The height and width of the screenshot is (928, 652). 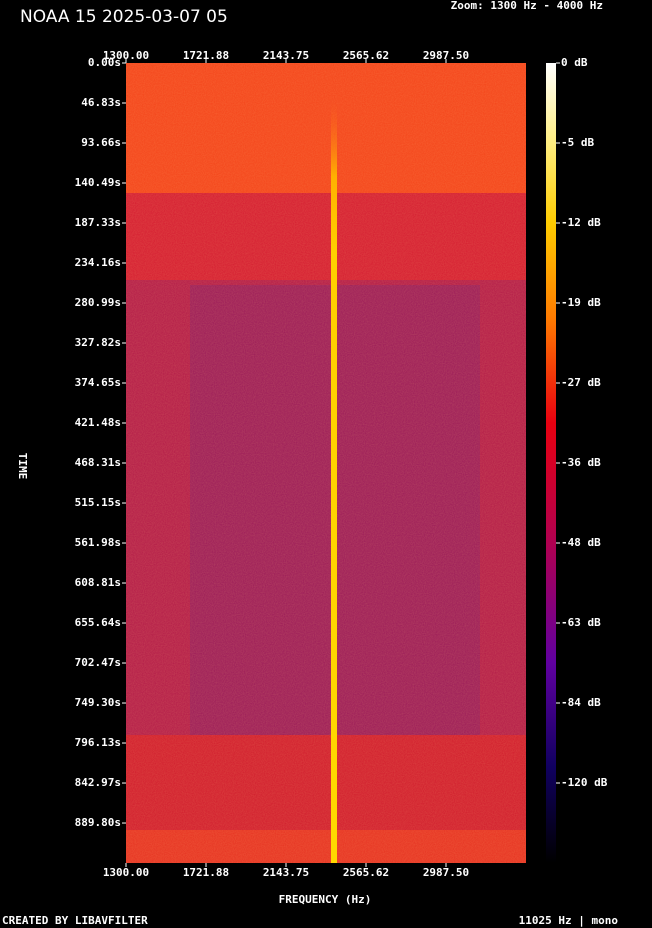 I want to click on y-tick-label: 515.15s, so click(x=98, y=502).